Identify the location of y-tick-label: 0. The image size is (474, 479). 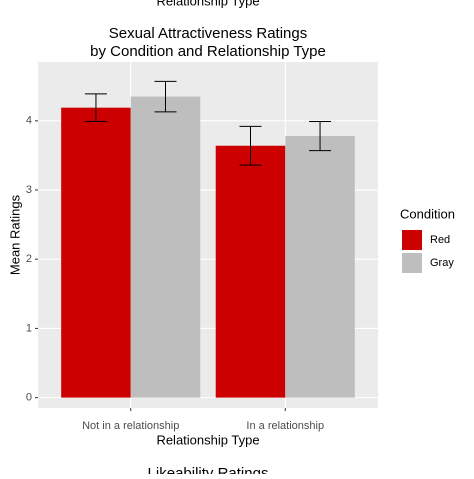
(29, 398).